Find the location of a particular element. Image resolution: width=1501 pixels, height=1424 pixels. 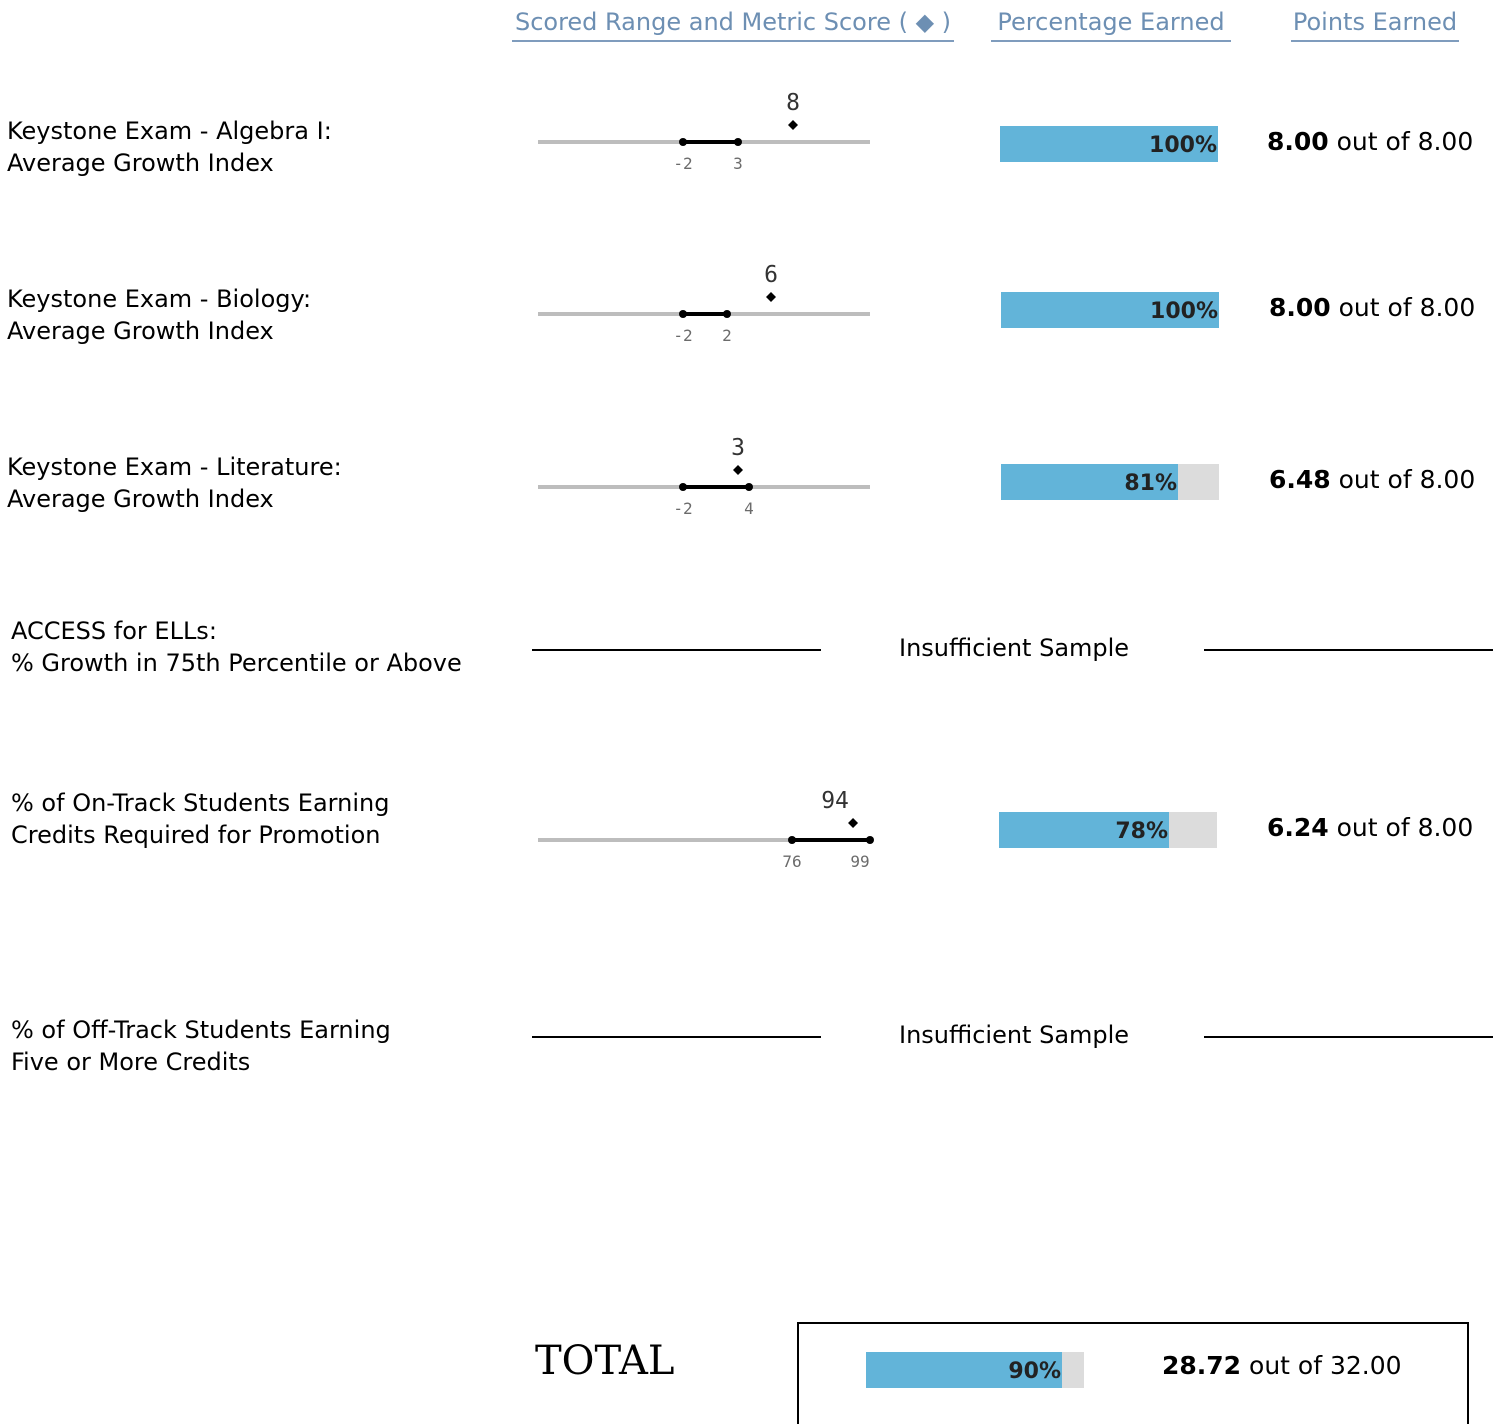

header-scored-range: Scored Range and Metric Score ( ◆ ) is located at coordinates (733, 23).